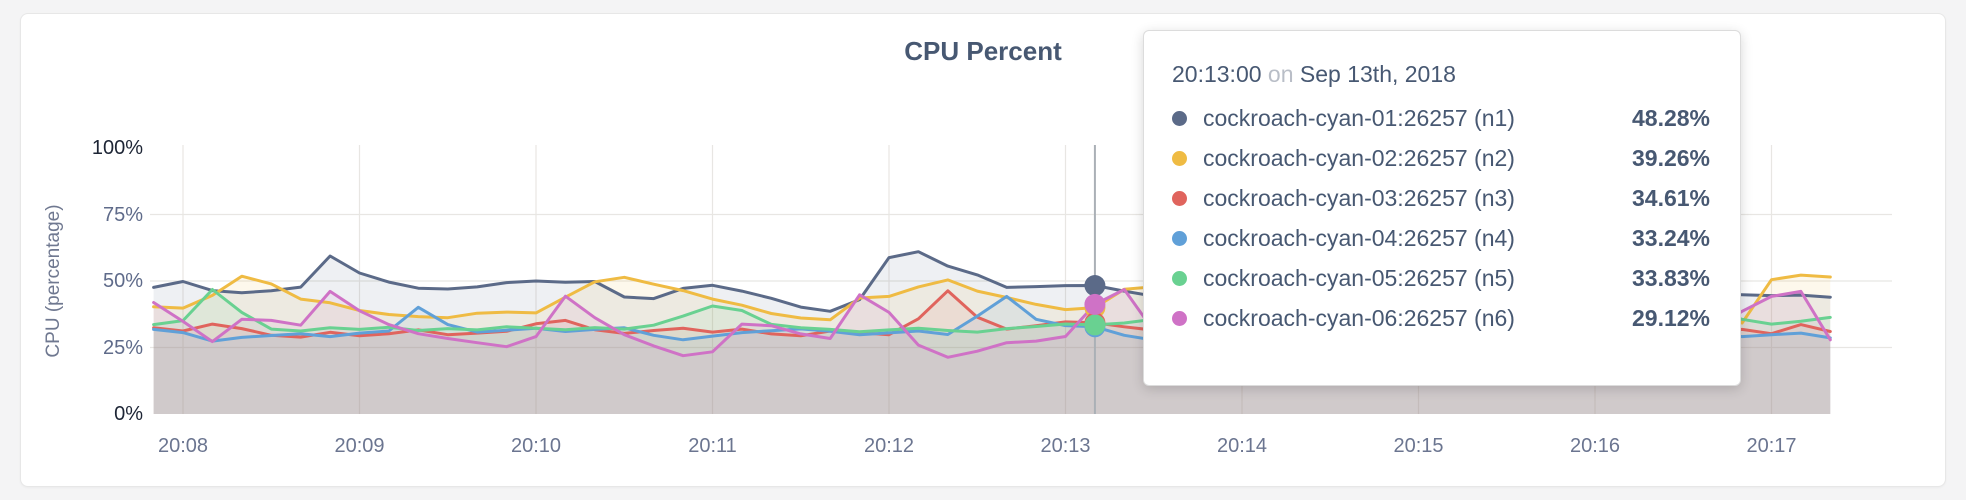  I want to click on tooltip-date: Sep 13th, 2018, so click(1377, 74).